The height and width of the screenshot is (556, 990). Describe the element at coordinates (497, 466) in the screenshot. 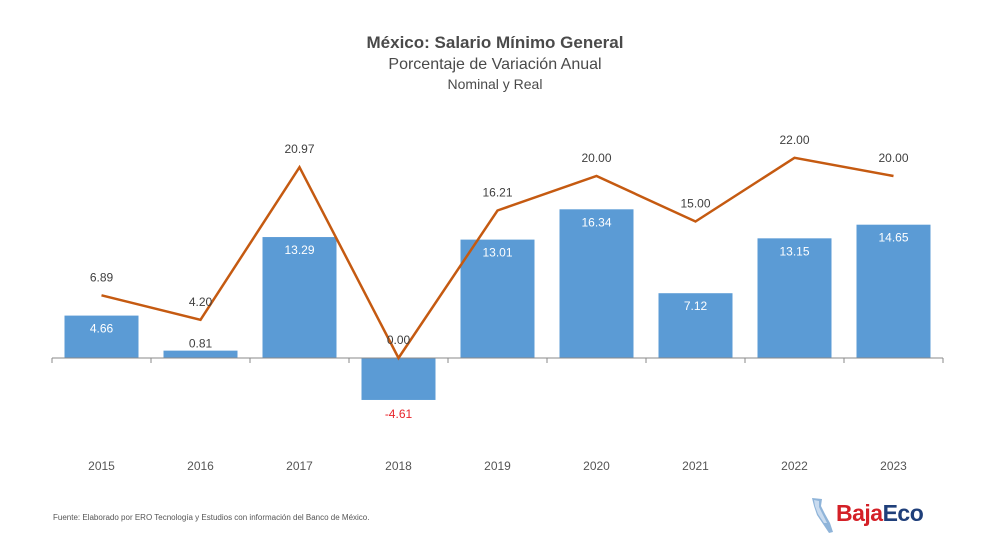

I see `x-tick-label-2019: 2019` at that location.